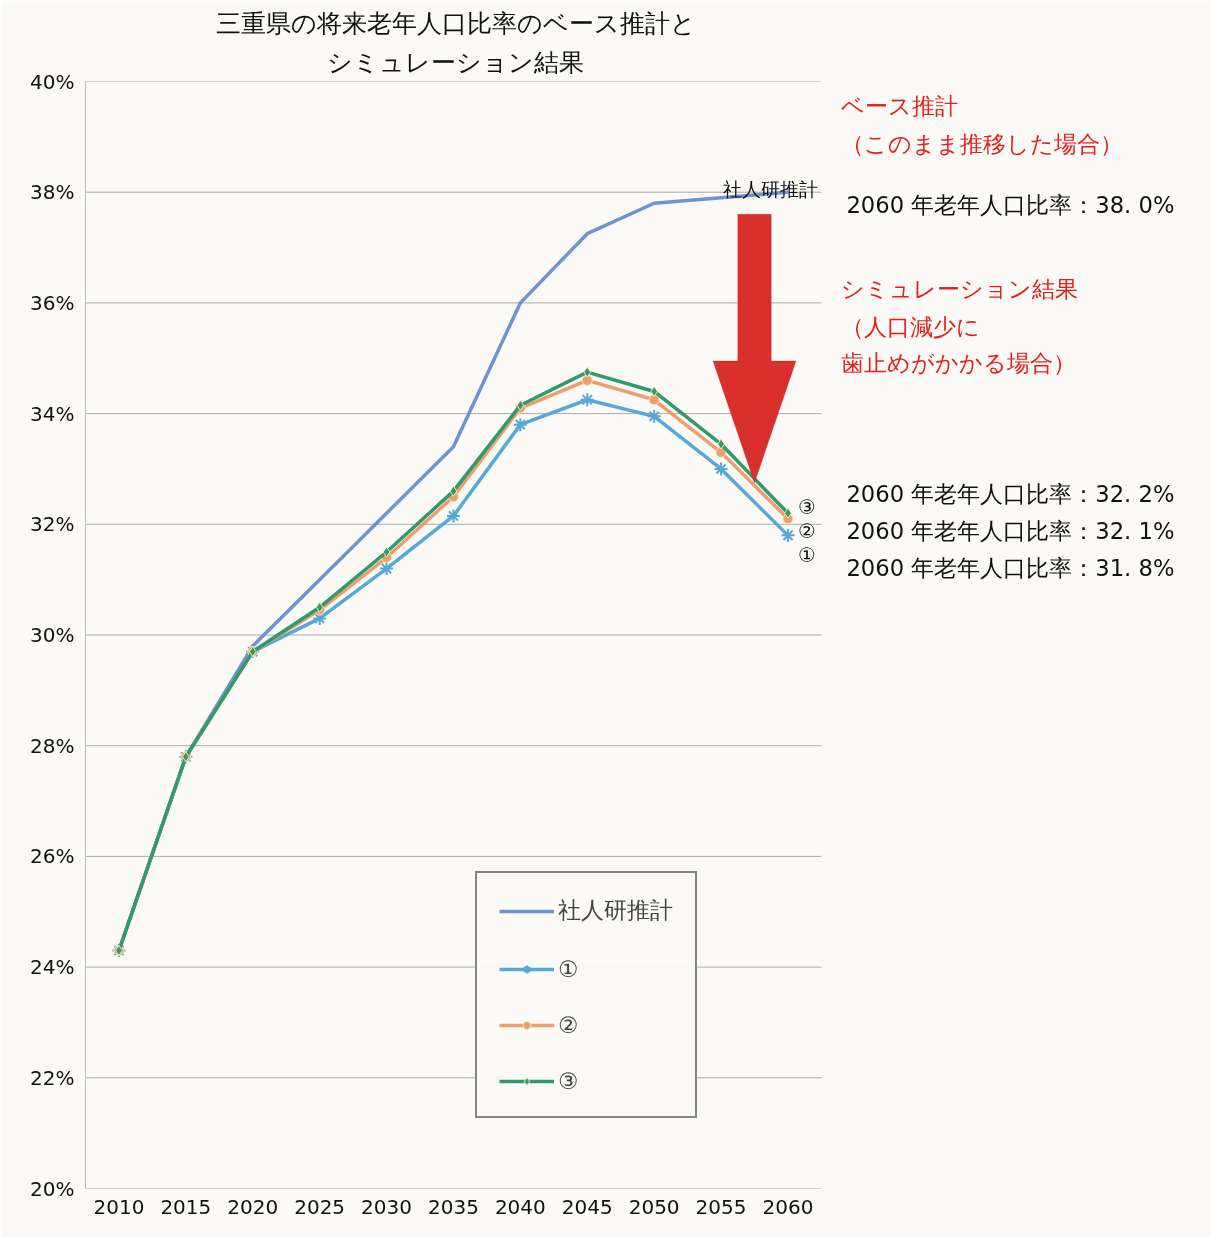  I want to click on y-tick-label: 20%, so click(52, 1188).